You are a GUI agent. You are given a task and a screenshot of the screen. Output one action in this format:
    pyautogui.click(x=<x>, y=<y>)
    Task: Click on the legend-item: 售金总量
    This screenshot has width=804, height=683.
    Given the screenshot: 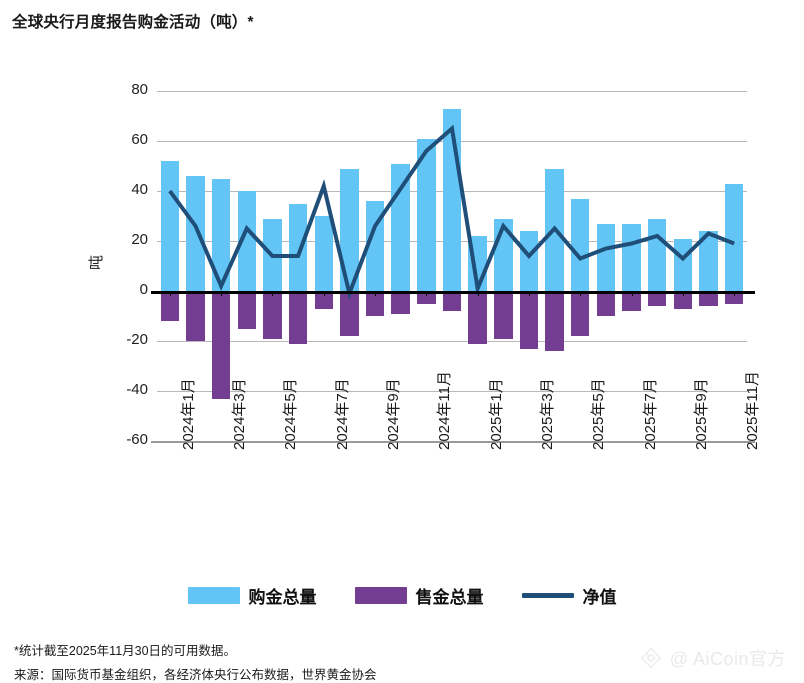 What is the action you would take?
    pyautogui.click(x=419, y=595)
    